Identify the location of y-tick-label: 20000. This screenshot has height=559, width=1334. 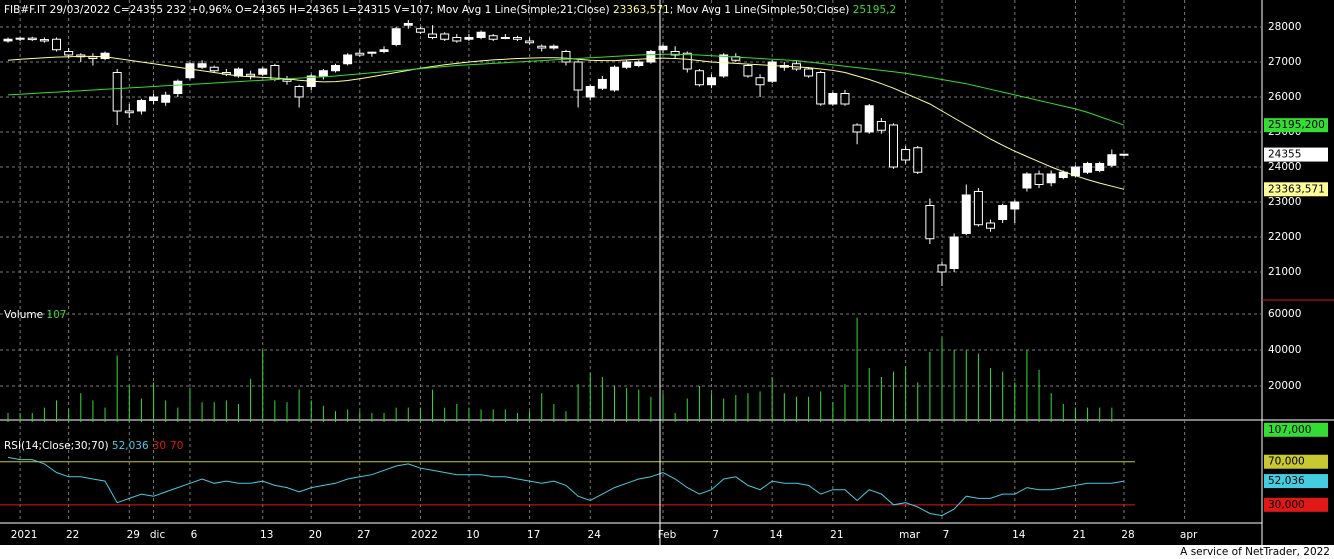
(1284, 386).